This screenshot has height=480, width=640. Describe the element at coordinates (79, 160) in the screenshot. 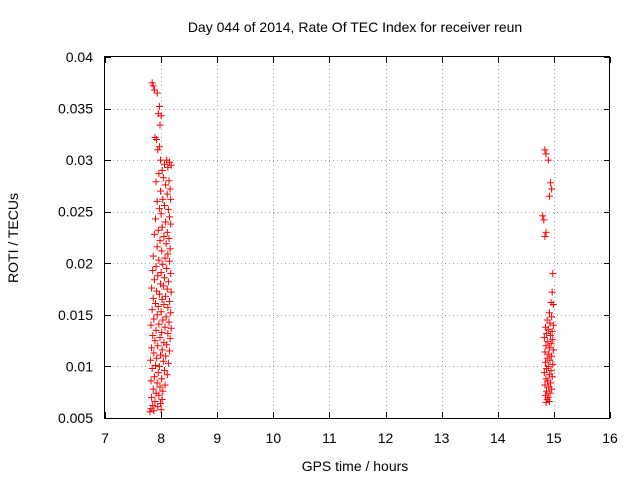

I see `y-tick-label: 0.03` at that location.